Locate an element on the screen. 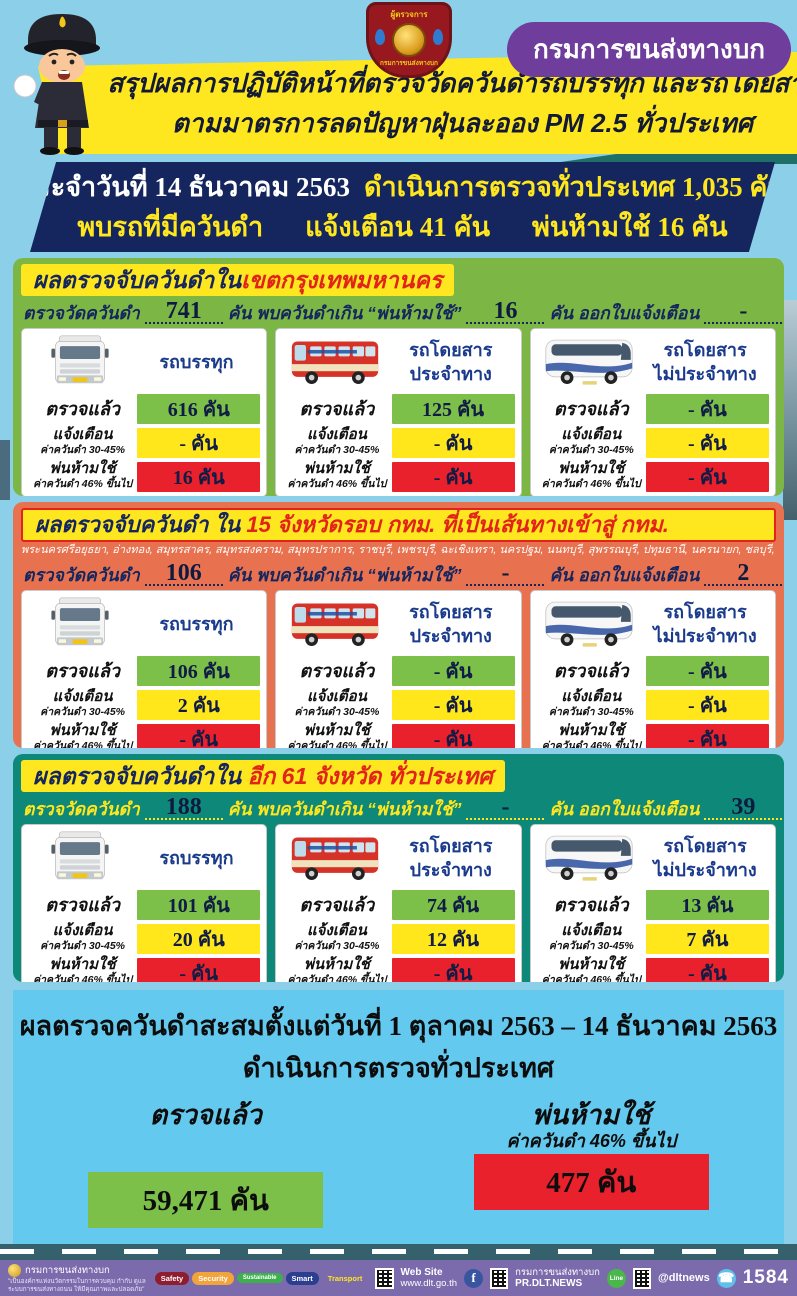 The width and height of the screenshot is (797, 1296). daily-warned: แจ้งเตือน 41 คัน is located at coordinates (398, 227).